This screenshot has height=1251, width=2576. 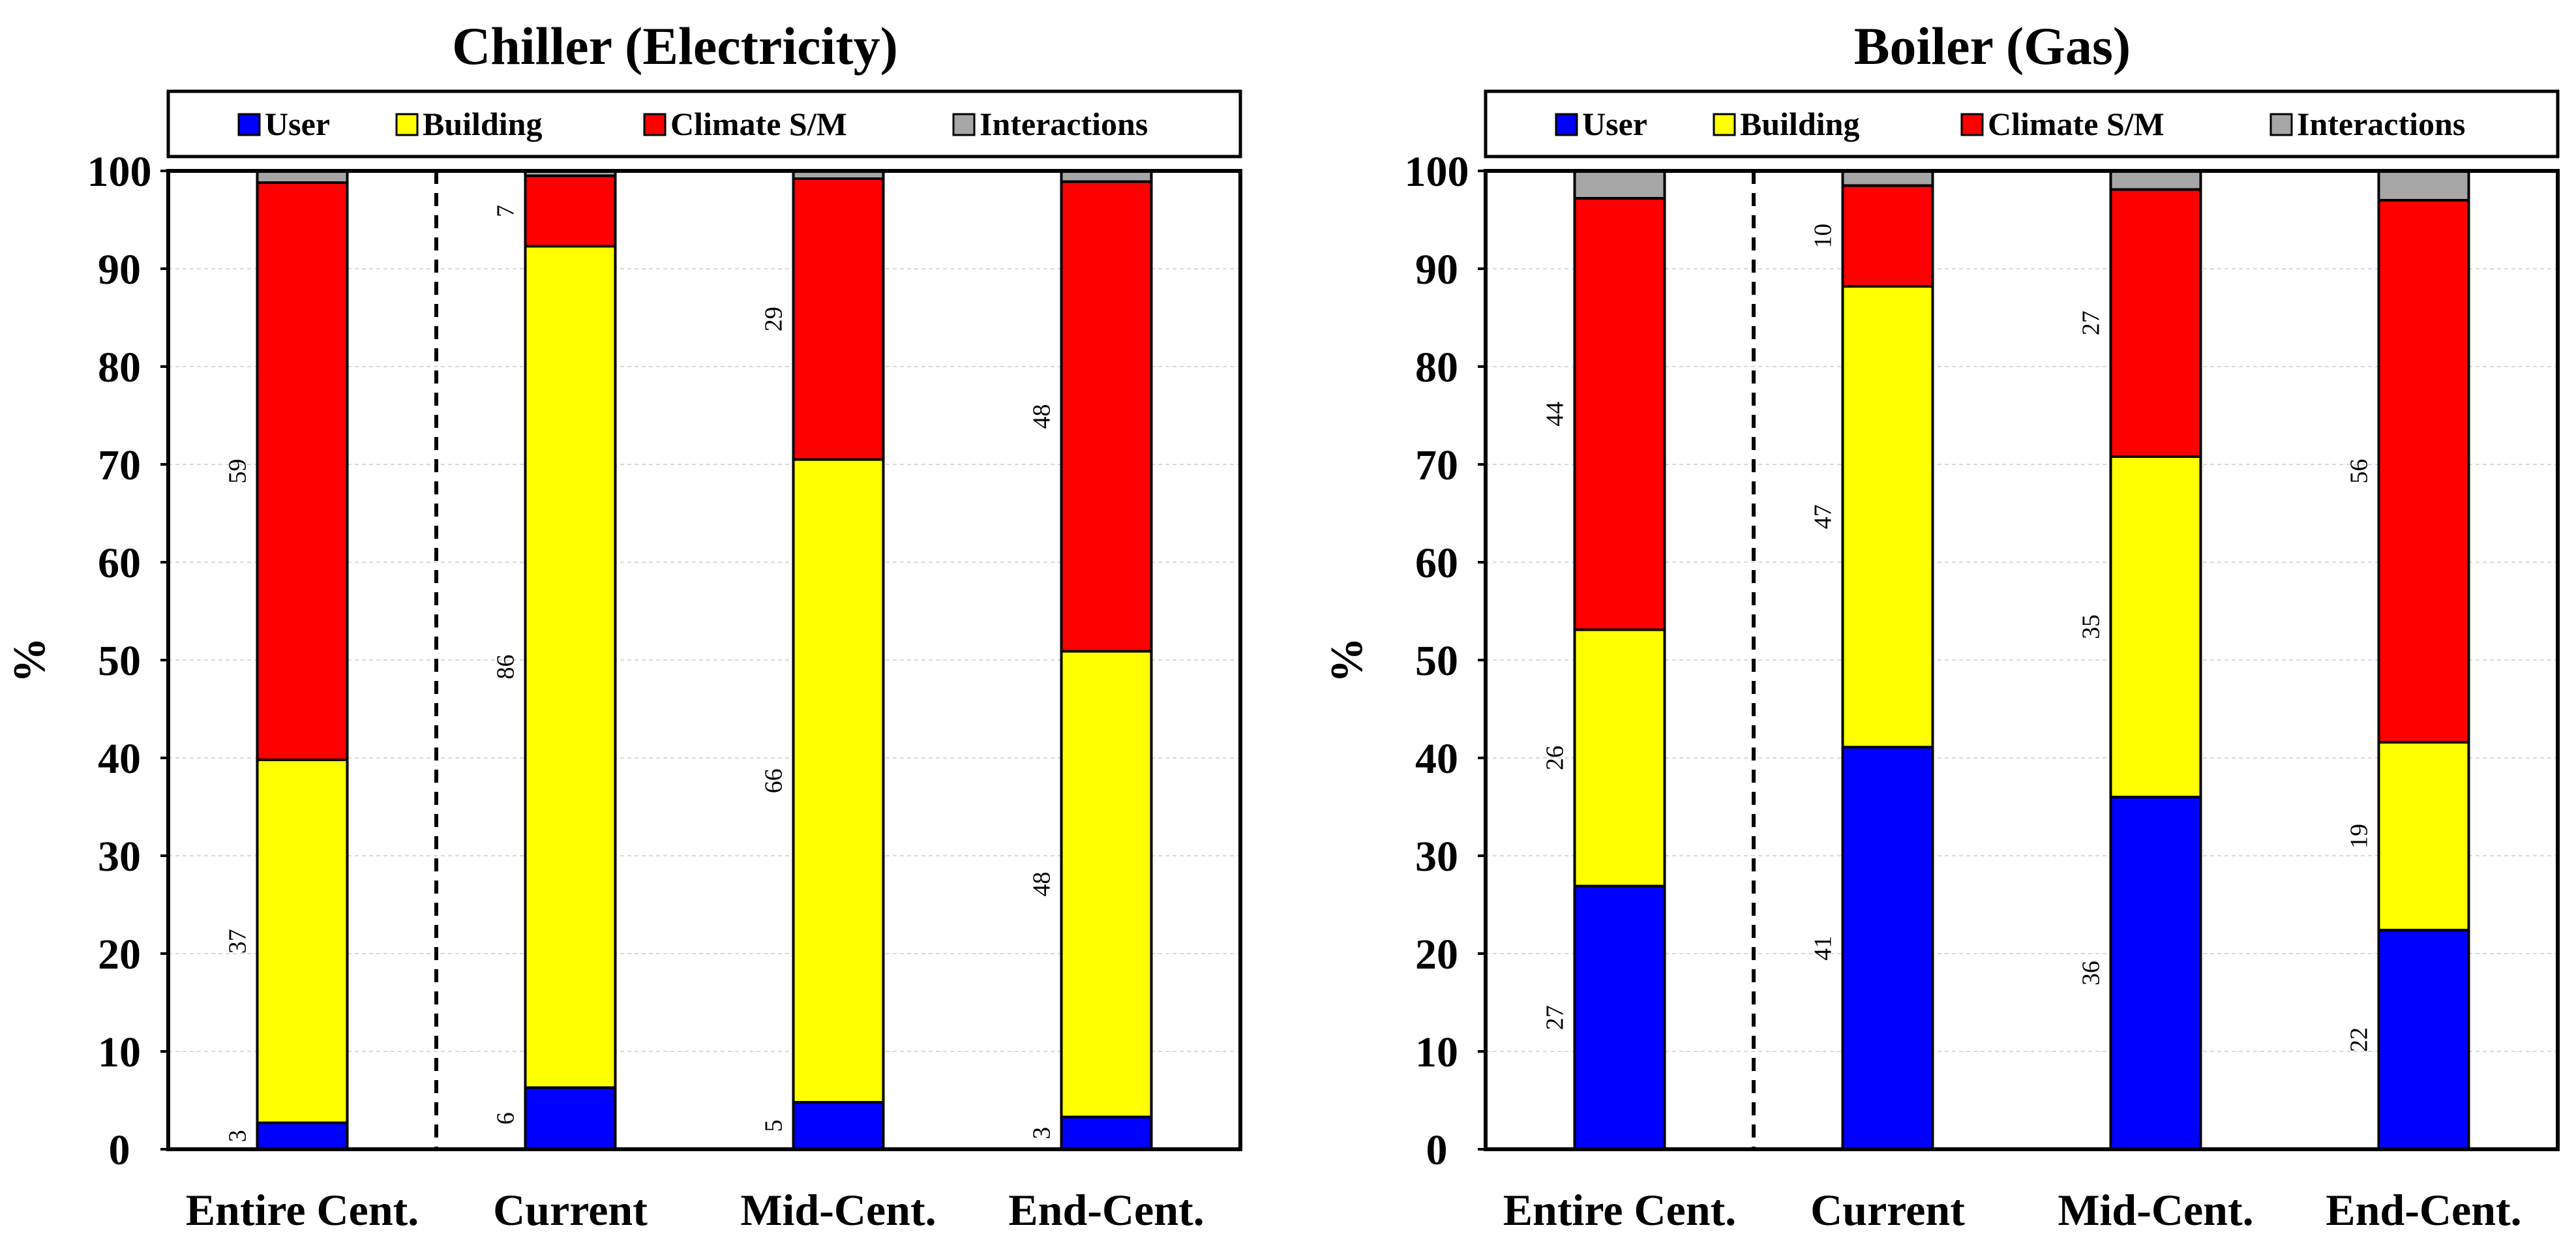 What do you see at coordinates (774, 780) in the screenshot?
I see `data-label-building-mid-cent: 66` at bounding box center [774, 780].